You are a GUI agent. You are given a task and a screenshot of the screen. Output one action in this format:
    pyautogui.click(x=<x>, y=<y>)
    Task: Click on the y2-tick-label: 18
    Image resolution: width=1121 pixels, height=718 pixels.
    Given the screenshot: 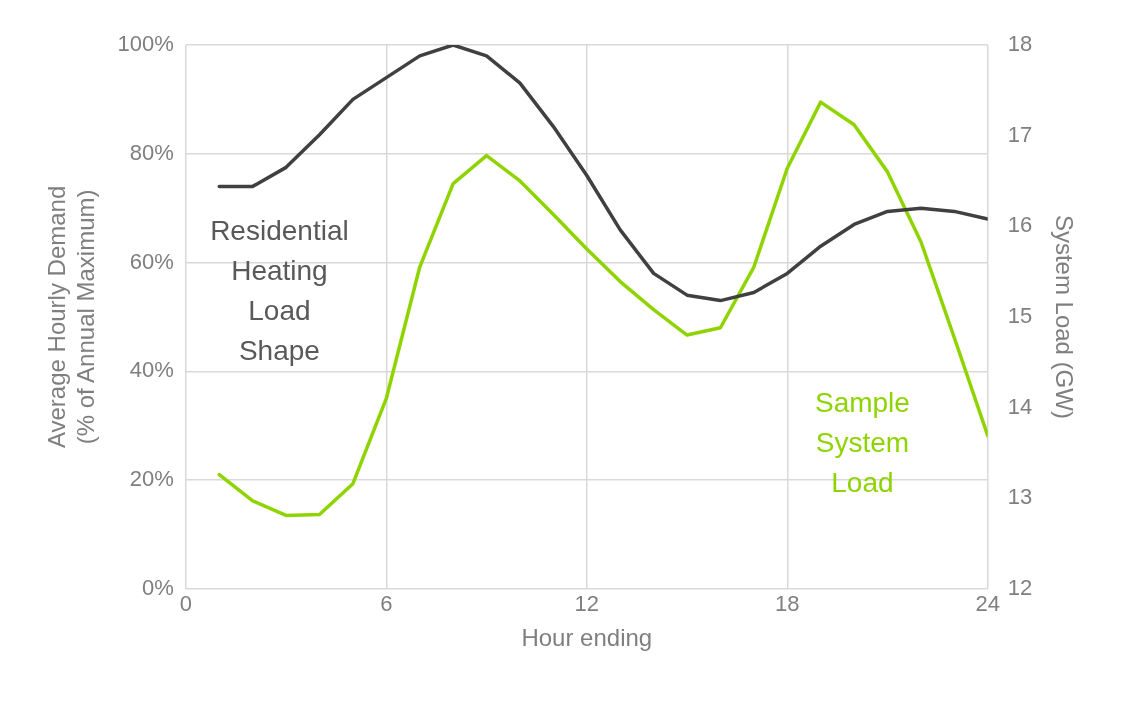 What is the action you would take?
    pyautogui.click(x=1020, y=44)
    